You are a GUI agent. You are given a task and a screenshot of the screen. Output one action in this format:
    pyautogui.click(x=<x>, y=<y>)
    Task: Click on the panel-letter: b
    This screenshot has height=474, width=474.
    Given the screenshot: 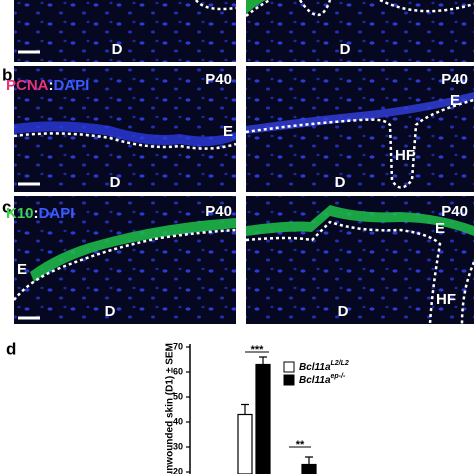 What is the action you would take?
    pyautogui.click(x=7, y=74)
    